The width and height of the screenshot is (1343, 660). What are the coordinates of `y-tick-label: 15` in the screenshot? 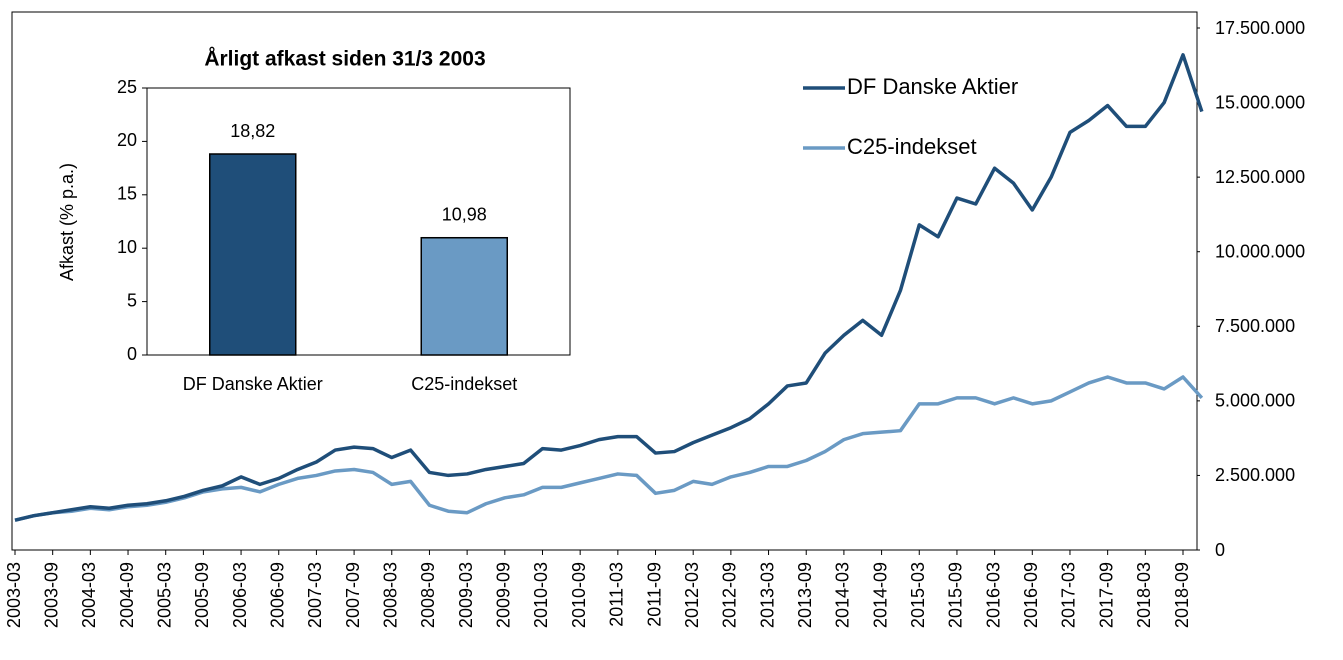 It's located at (127, 194).